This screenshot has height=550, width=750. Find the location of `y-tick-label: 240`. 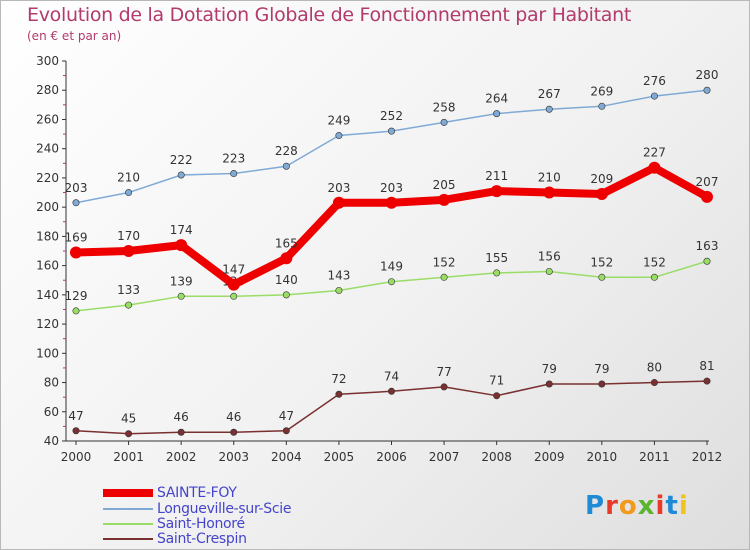

y-tick-label: 240 is located at coordinates (47, 149).